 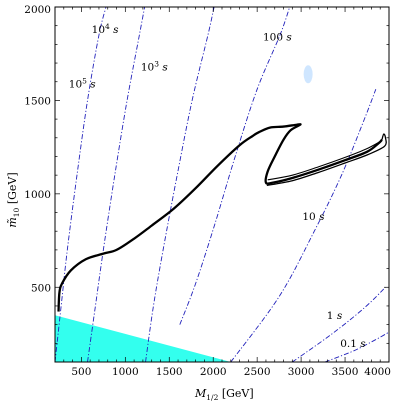 What do you see at coordinates (277, 38) in the screenshot?
I see `lifetime-label-3: 100 s` at bounding box center [277, 38].